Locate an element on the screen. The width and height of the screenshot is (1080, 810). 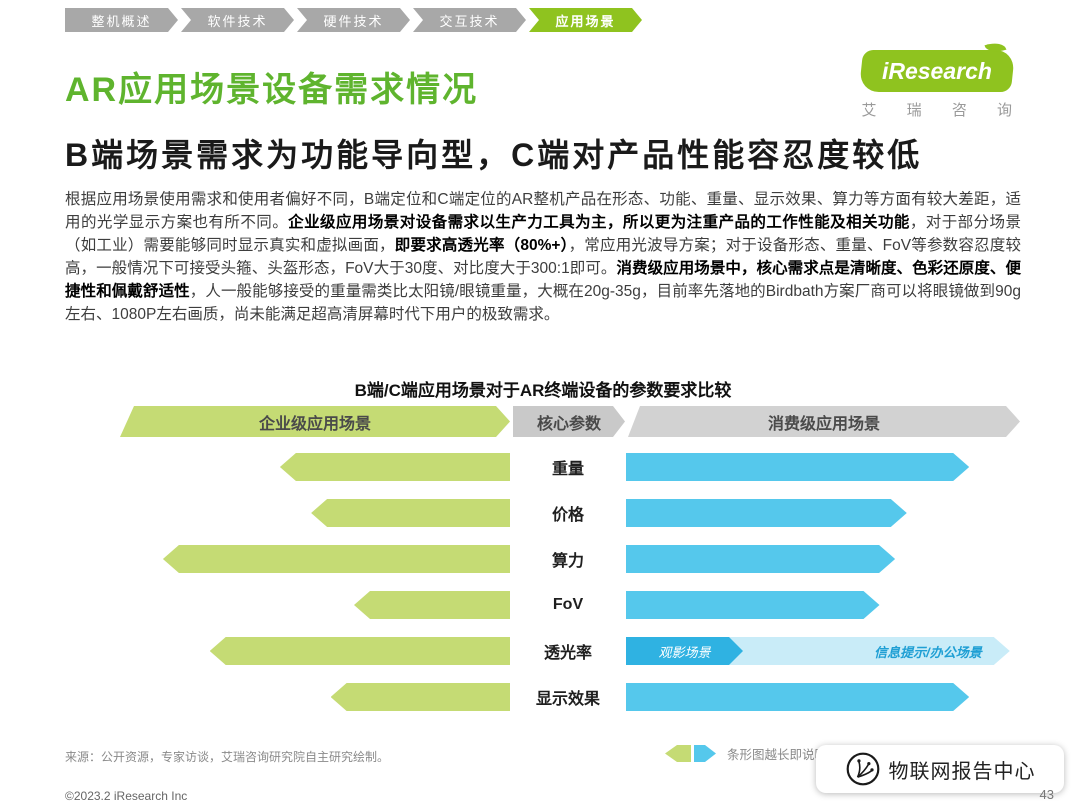
tab-interaction: 交互技术 is located at coordinates (469, 20).